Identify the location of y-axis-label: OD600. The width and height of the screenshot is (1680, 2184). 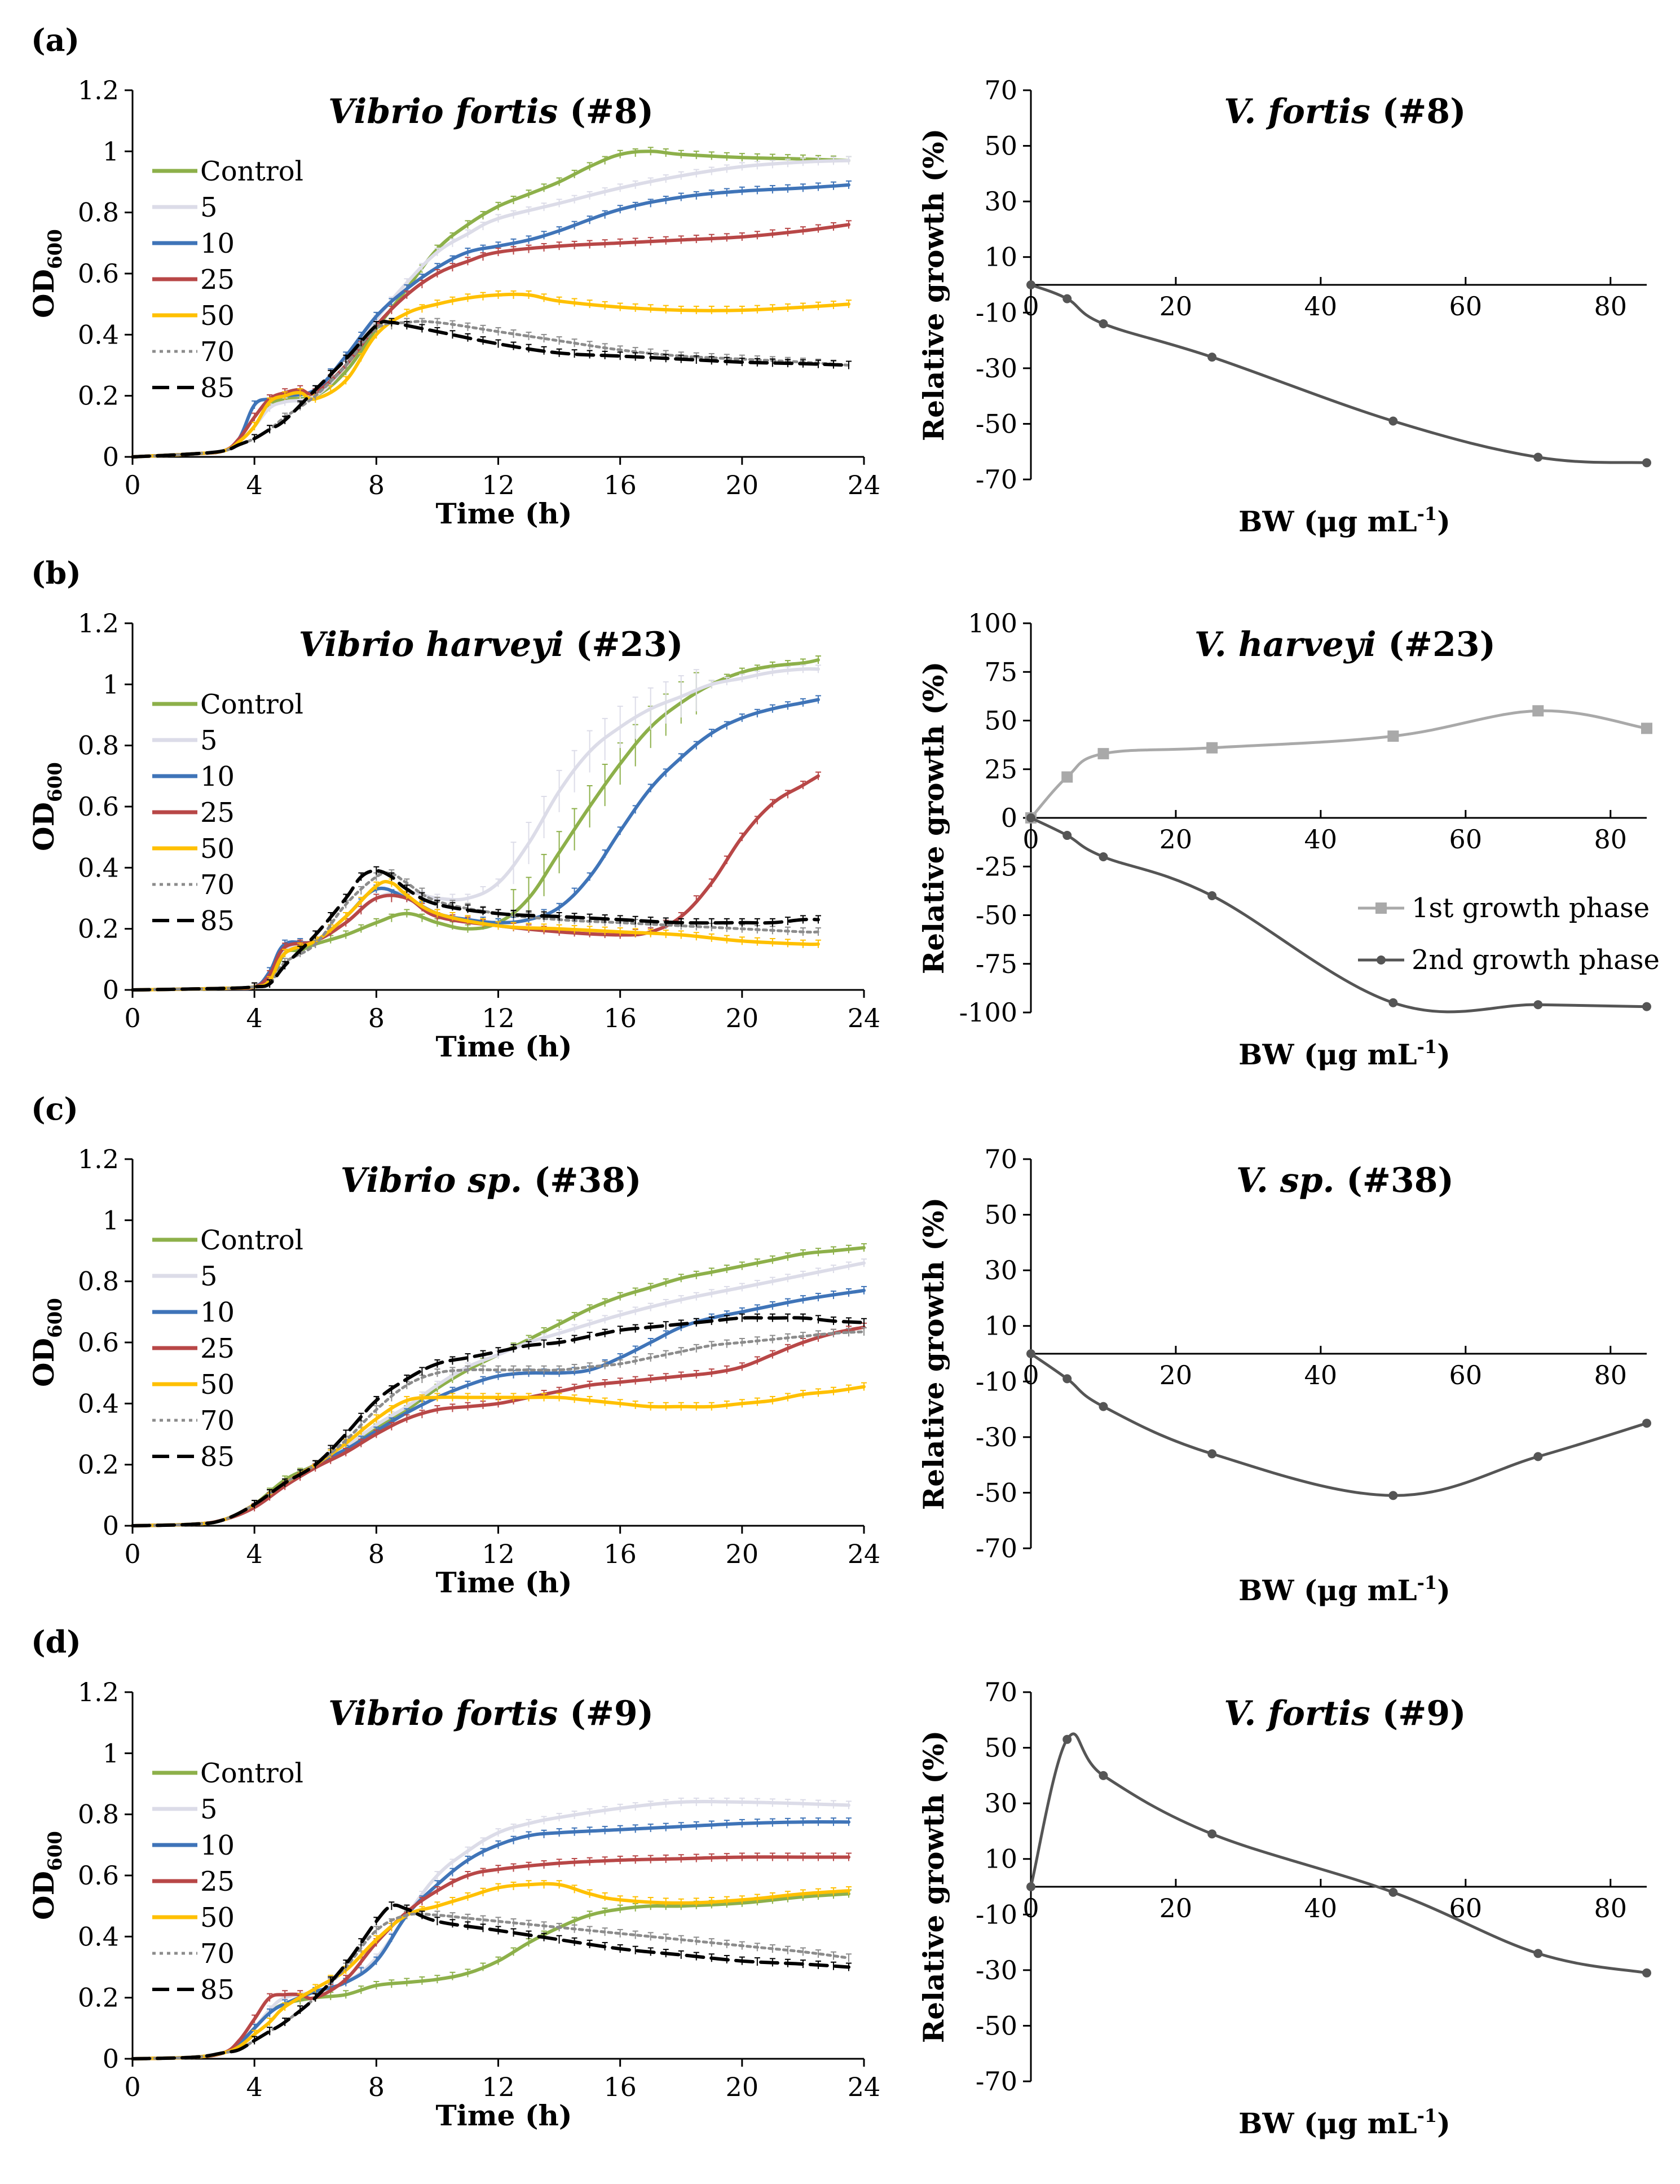
(47, 1875).